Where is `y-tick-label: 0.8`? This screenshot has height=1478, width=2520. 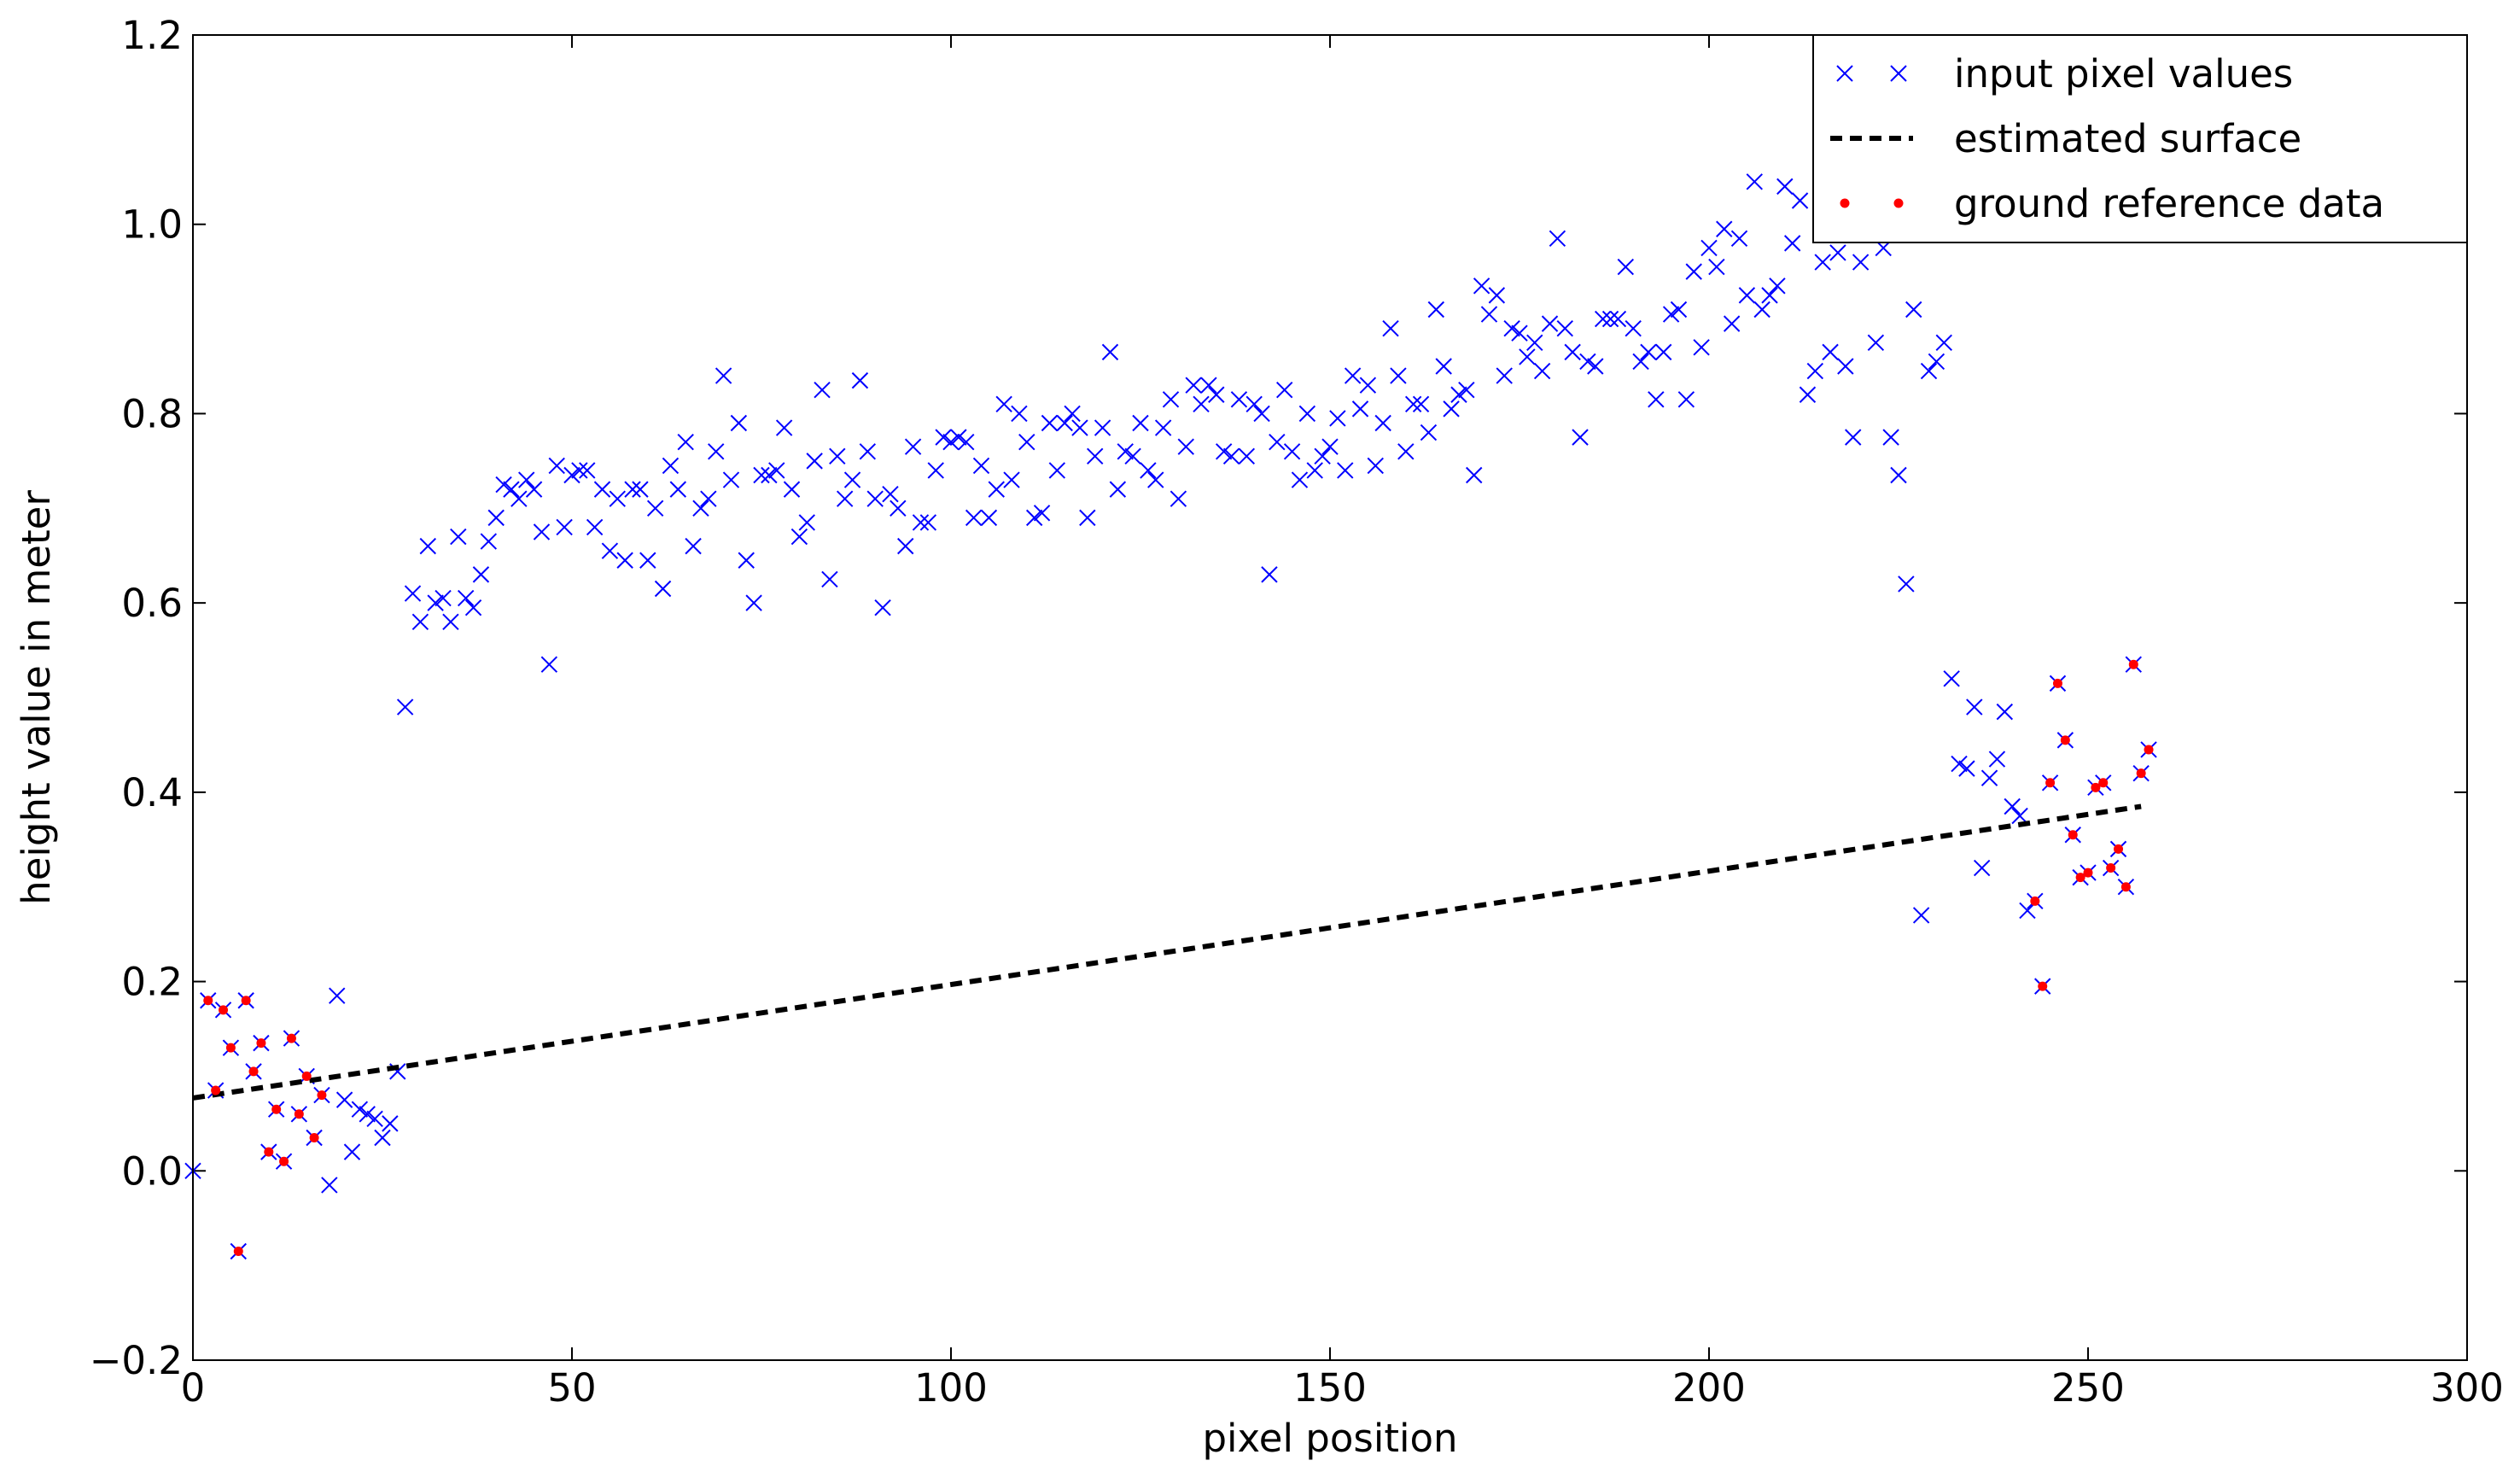
y-tick-label: 0.8 is located at coordinates (152, 413).